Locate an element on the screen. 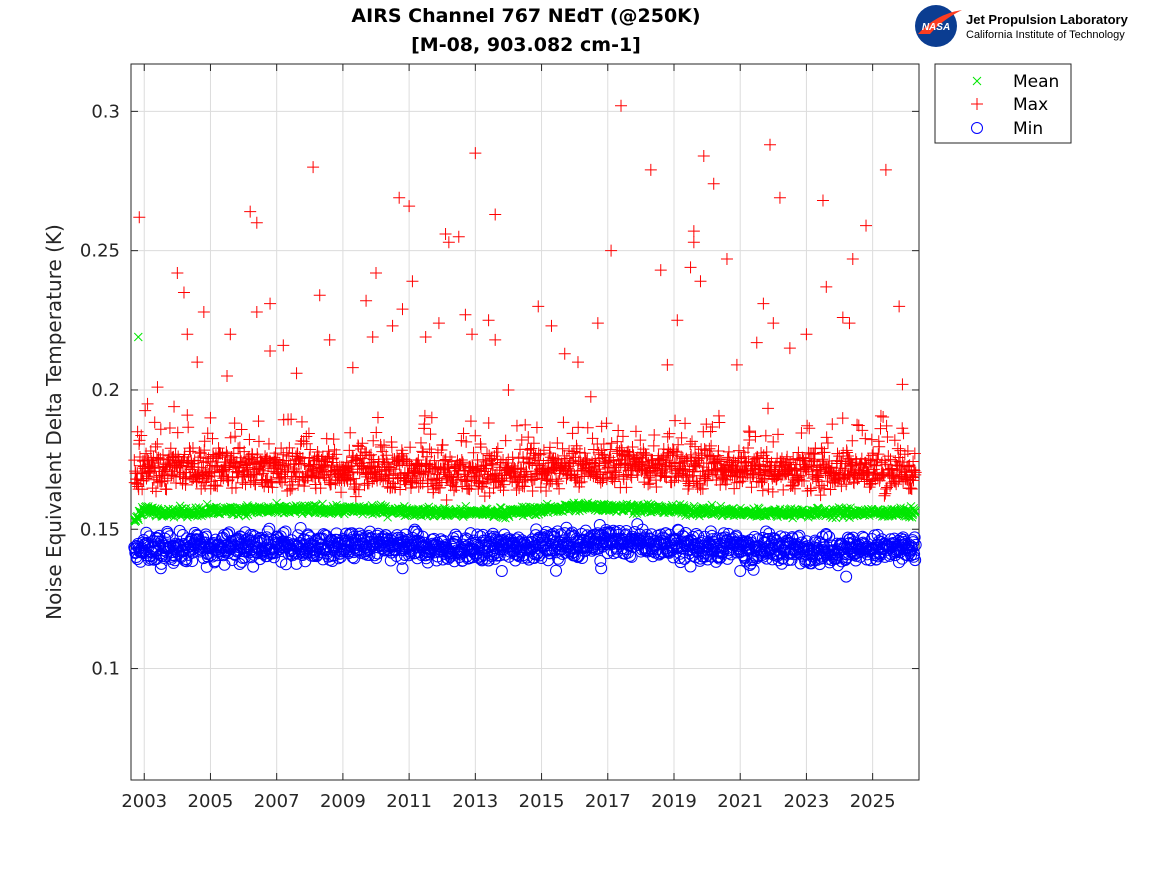 Image resolution: width=1167 pixels, height=875 pixels. x-tick-label: 2007 is located at coordinates (277, 801).